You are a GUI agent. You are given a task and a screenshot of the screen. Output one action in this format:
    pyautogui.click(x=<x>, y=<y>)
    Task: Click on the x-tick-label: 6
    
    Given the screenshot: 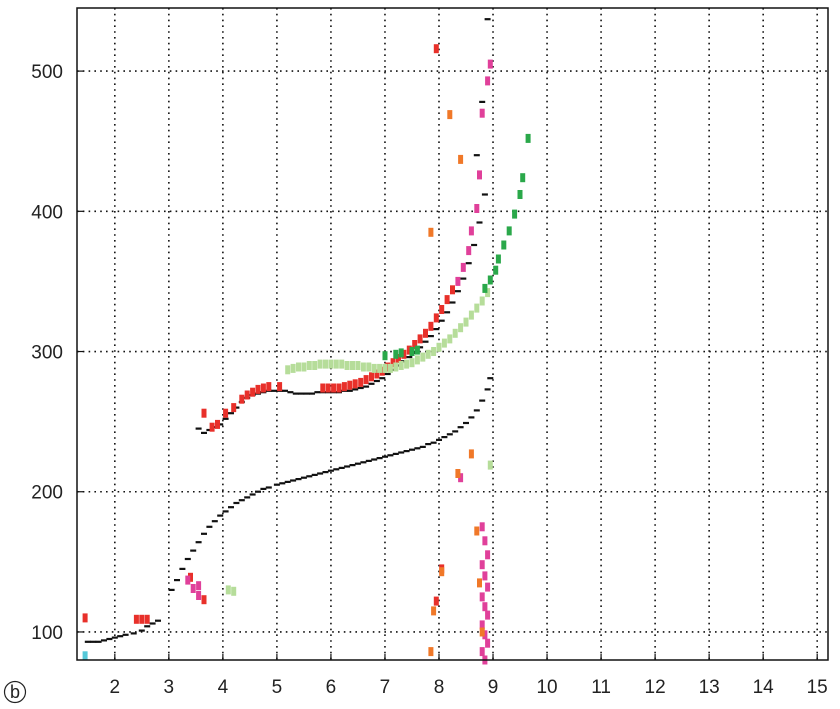 What is the action you would take?
    pyautogui.click(x=331, y=687)
    